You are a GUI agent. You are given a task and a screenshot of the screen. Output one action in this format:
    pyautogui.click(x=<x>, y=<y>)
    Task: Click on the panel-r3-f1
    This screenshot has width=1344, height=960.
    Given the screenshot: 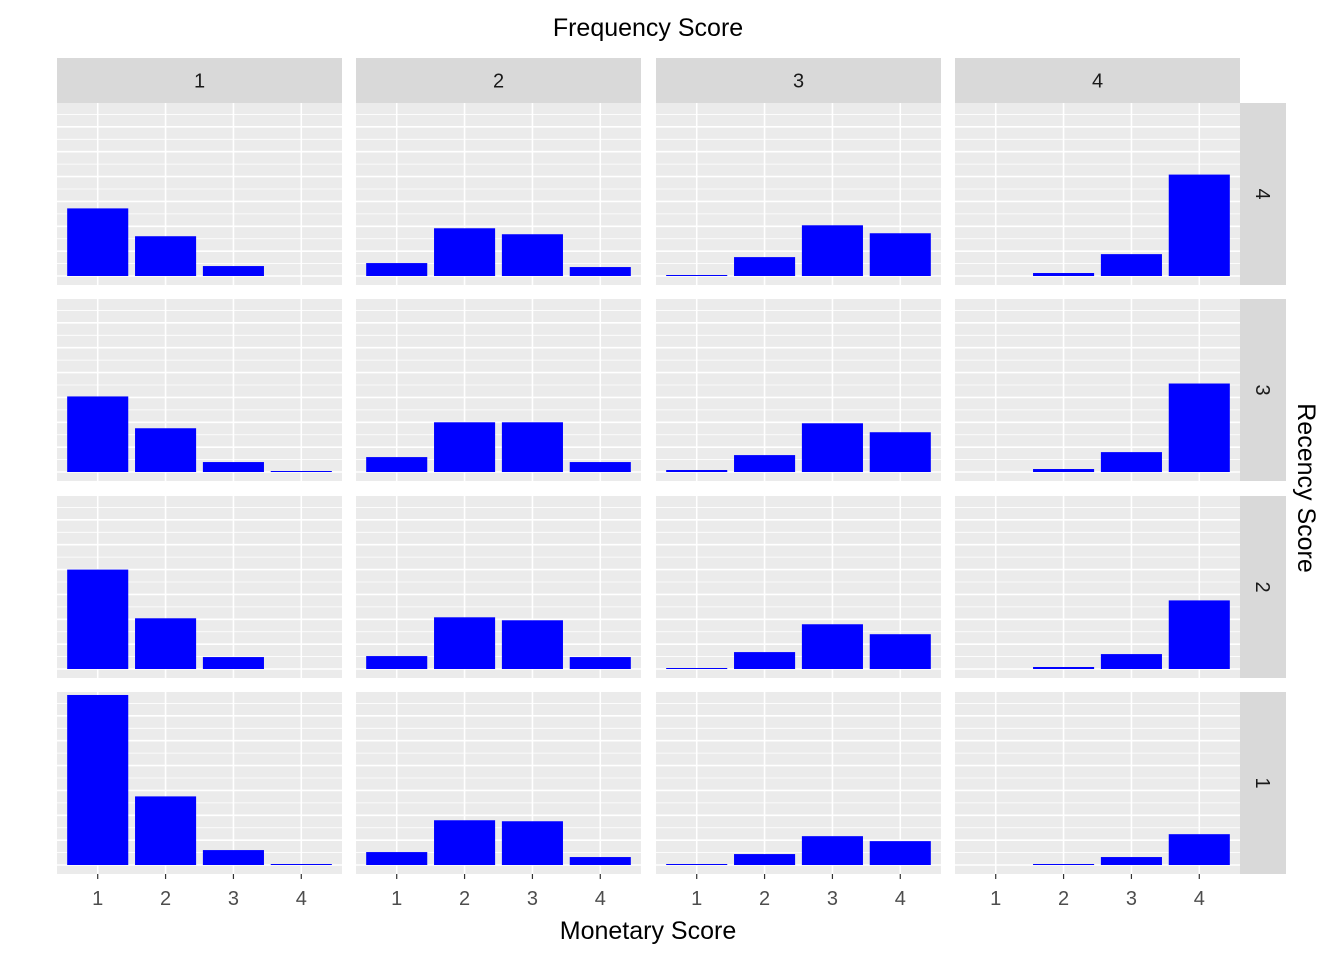 What is the action you would take?
    pyautogui.click(x=199, y=390)
    